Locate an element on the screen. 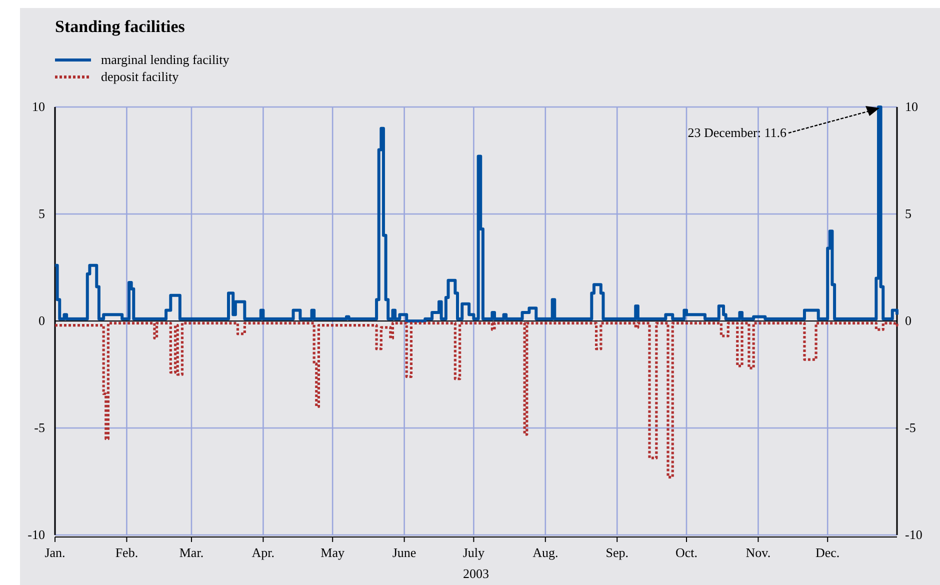 The width and height of the screenshot is (940, 585). x-tick-label: Dec. is located at coordinates (828, 552).